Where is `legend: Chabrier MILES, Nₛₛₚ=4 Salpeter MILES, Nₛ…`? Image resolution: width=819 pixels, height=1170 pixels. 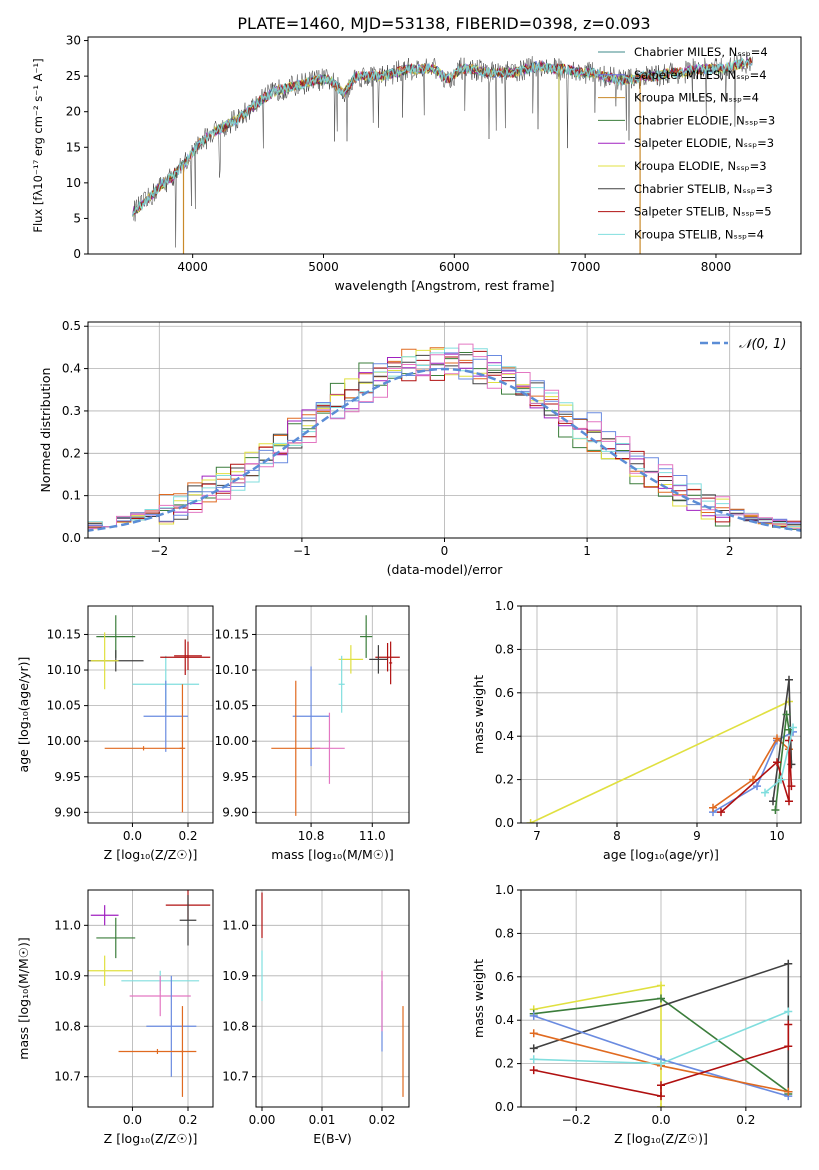
legend: Chabrier MILES, Nₛₛₚ=4 Salpeter MILES, Nₛ… is located at coordinates (686, 143).